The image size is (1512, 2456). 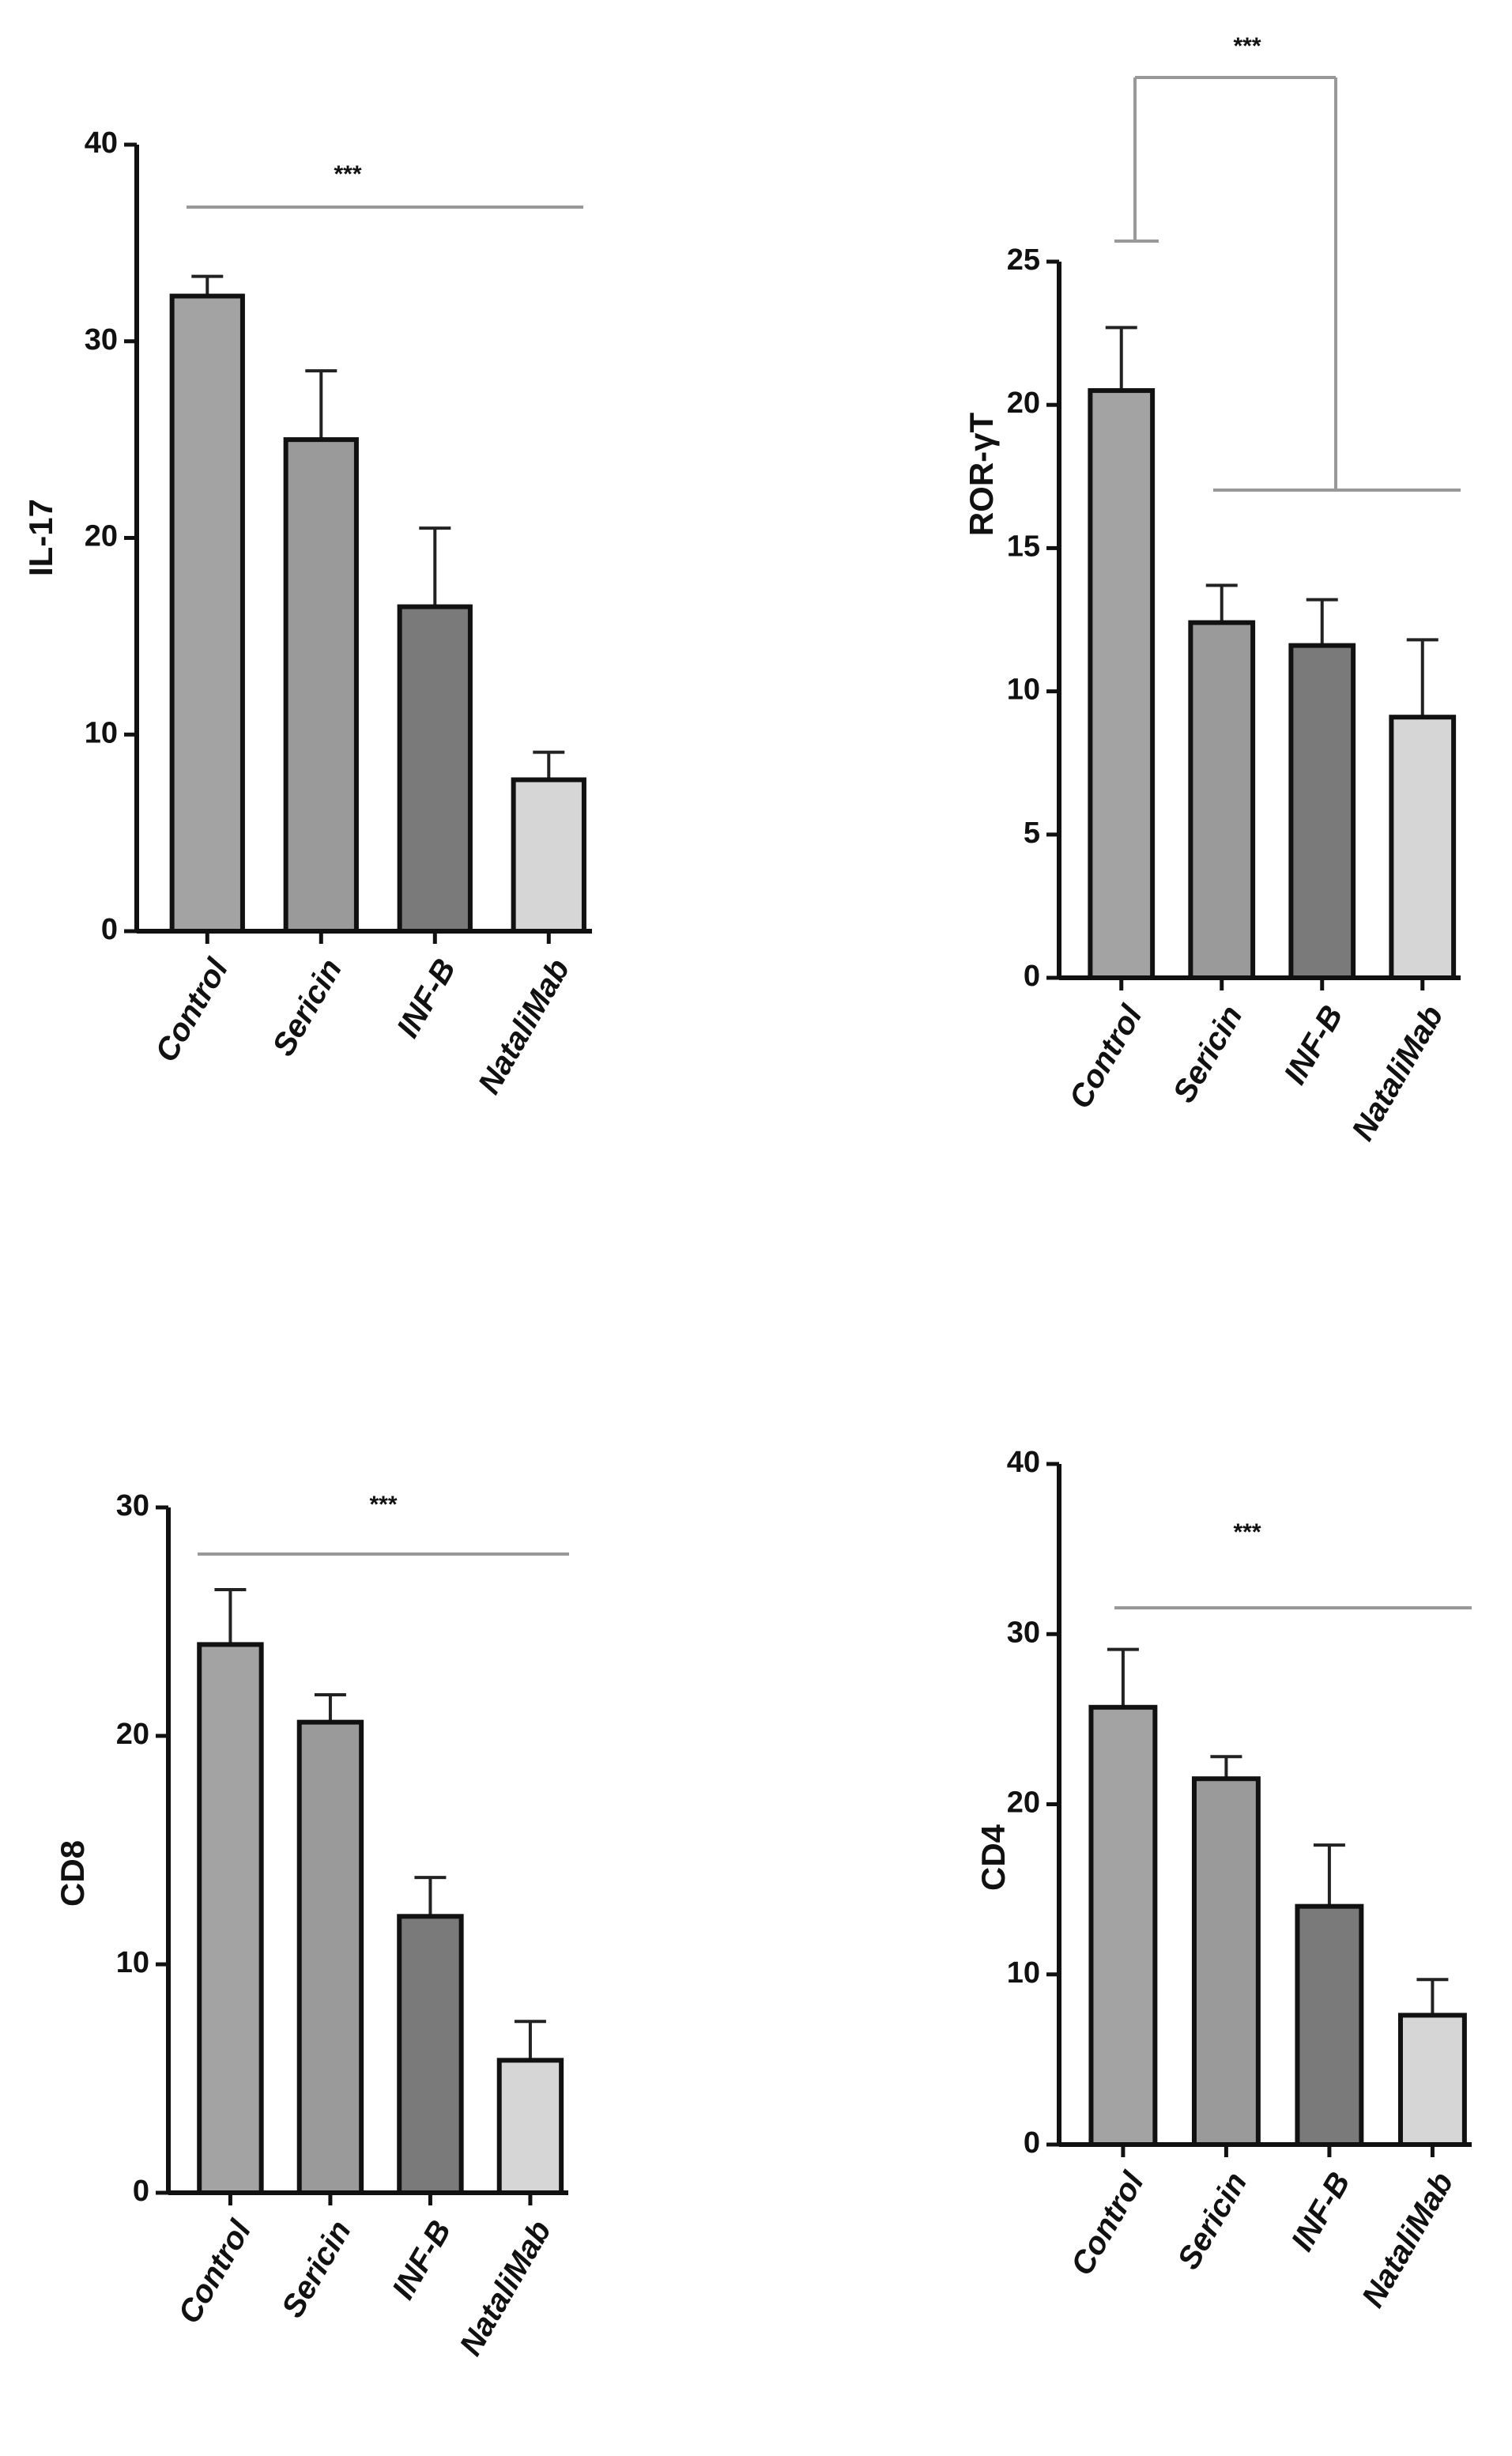 What do you see at coordinates (72, 1873) in the screenshot?
I see `y-axis-label: CD8` at bounding box center [72, 1873].